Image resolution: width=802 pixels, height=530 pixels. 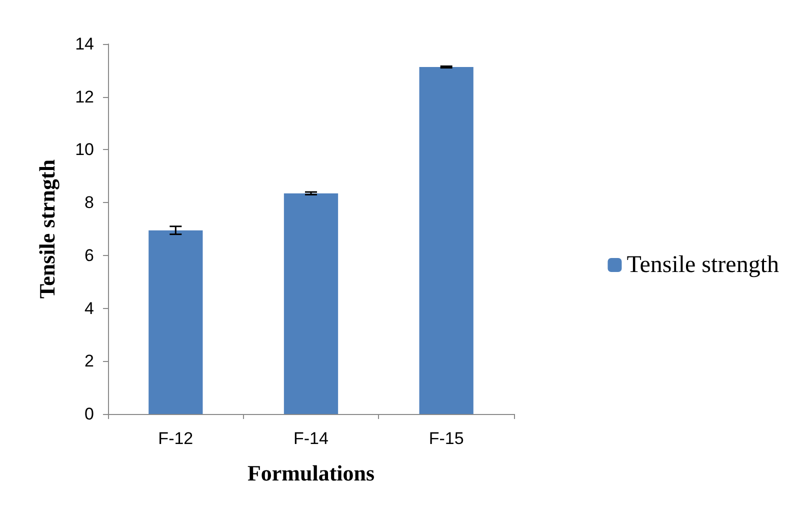 I want to click on x-tick-label: F-14, so click(x=311, y=438).